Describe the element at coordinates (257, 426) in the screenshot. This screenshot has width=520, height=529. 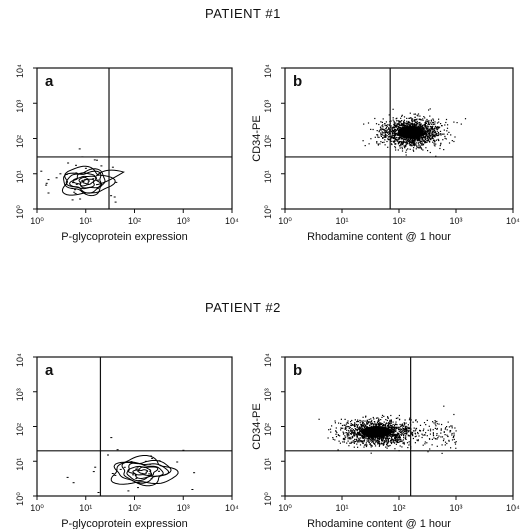
I see `y-axis-label: CD34-PE` at that location.